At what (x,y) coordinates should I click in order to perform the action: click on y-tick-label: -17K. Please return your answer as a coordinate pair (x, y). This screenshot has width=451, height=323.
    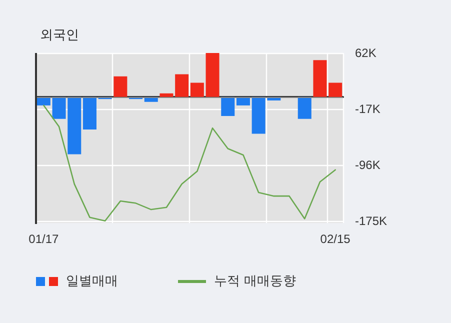
    Looking at the image, I should click on (367, 109).